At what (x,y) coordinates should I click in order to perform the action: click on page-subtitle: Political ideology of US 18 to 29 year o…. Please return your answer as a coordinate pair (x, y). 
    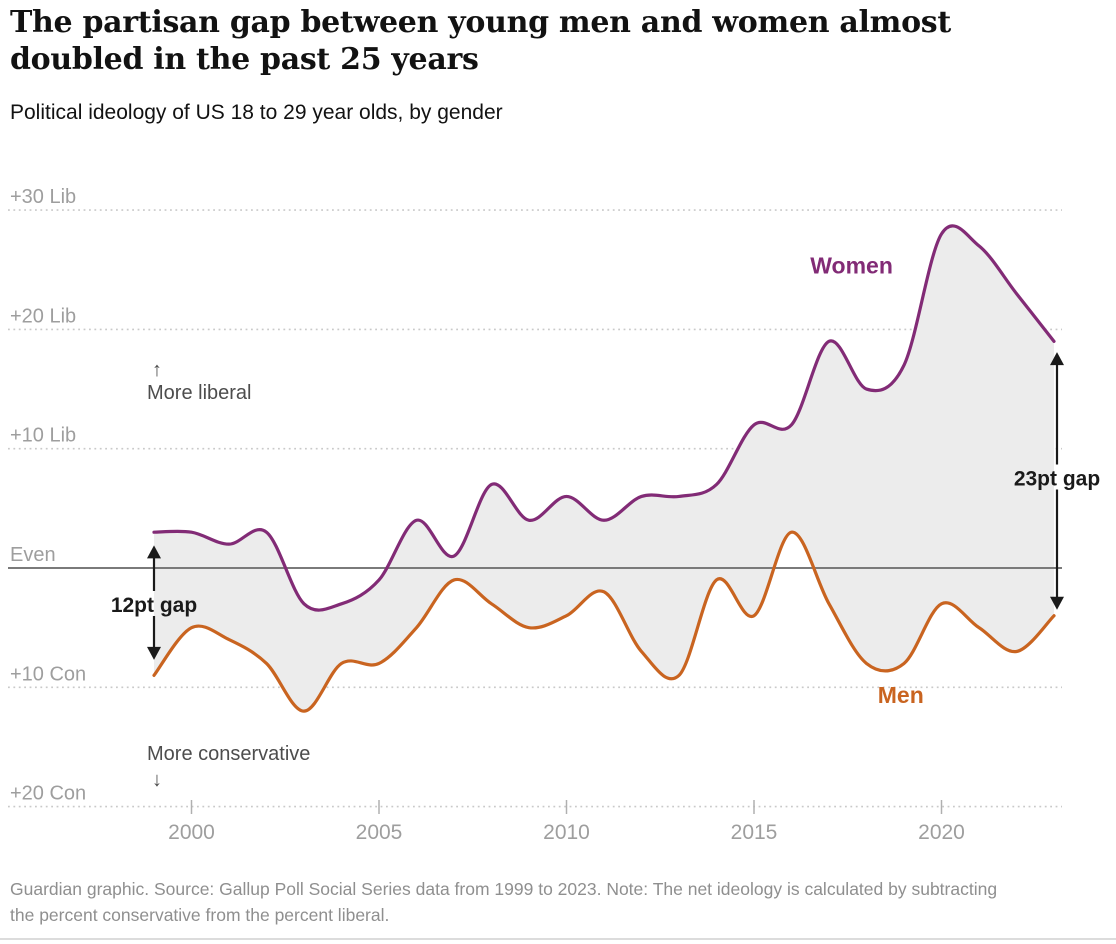
    Looking at the image, I should click on (256, 112).